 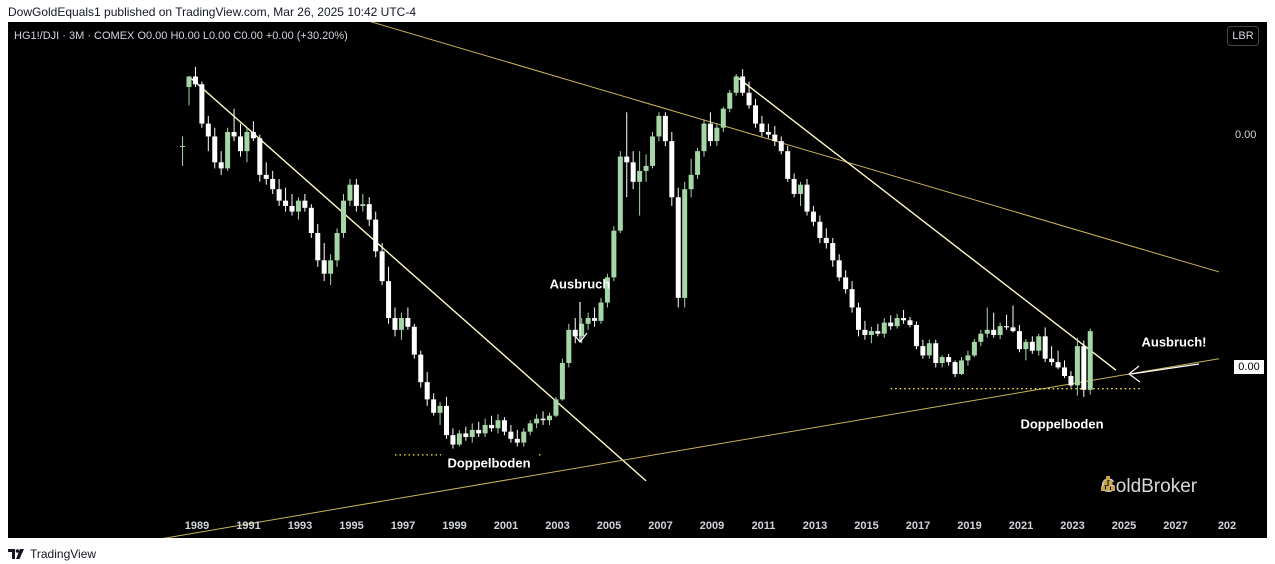 What do you see at coordinates (580, 284) in the screenshot?
I see `ausbruch-label-1: Ausbruch` at bounding box center [580, 284].